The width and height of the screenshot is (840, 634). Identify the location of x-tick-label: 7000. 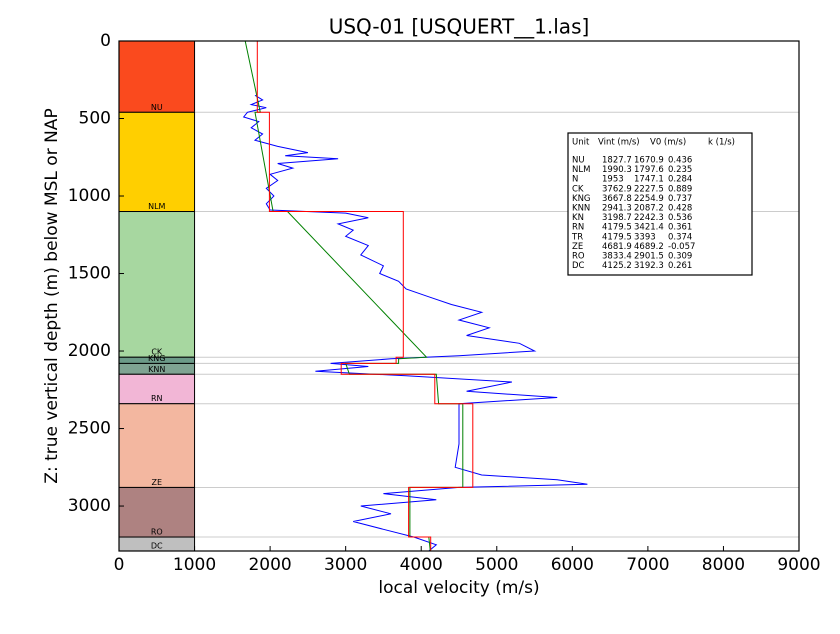
(647, 565).